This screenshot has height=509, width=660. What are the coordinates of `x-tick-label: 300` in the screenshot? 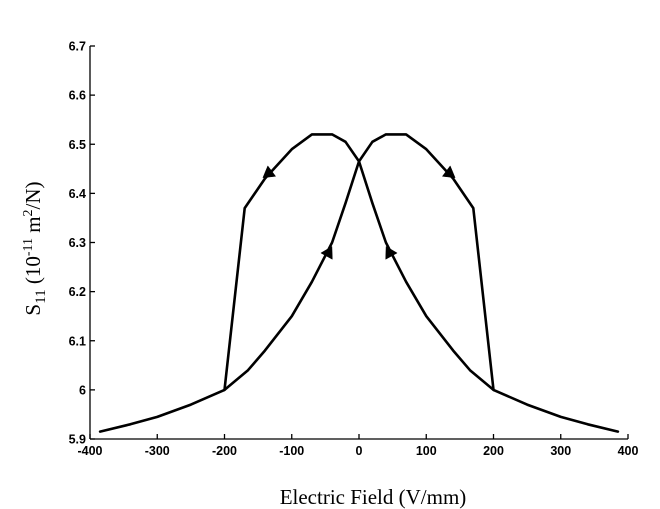 It's located at (560, 451).